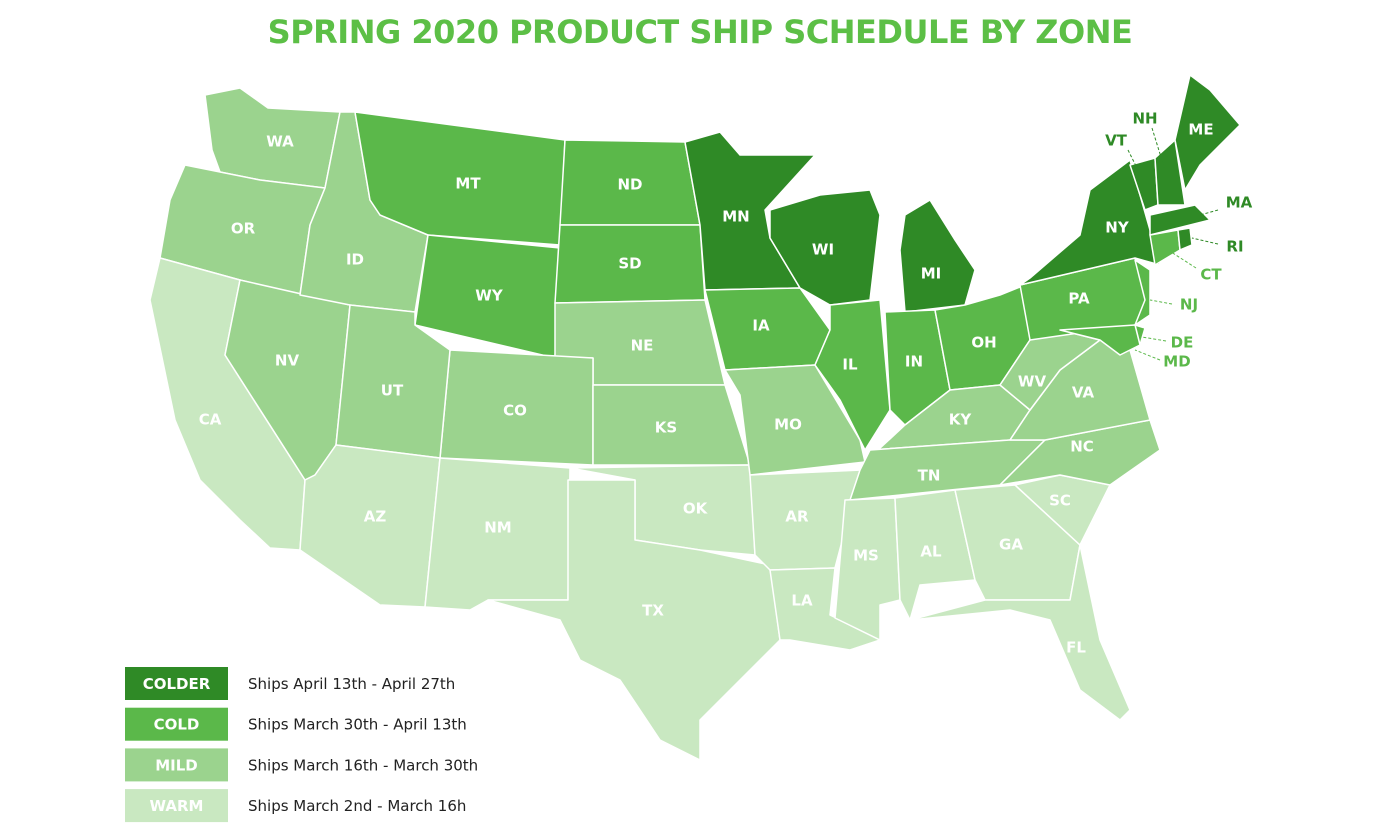 The image size is (1400, 840). What do you see at coordinates (357, 725) in the screenshot?
I see `legend-text: Ships March 30th - April 13th` at bounding box center [357, 725].